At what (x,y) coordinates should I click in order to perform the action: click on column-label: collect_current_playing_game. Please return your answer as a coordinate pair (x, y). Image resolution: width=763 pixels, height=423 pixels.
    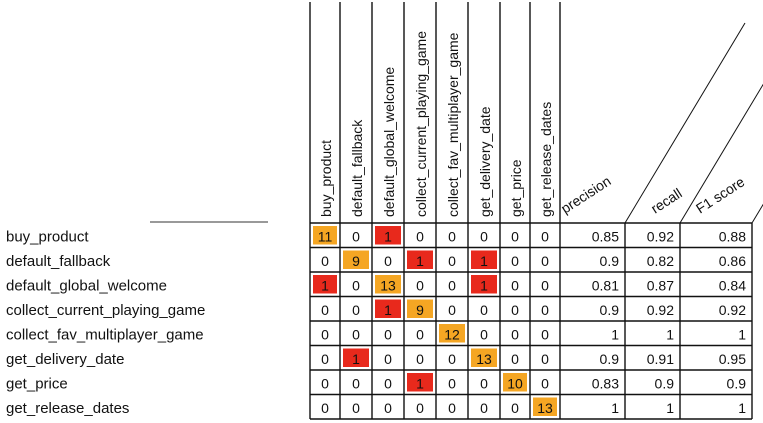
    Looking at the image, I should click on (421, 124).